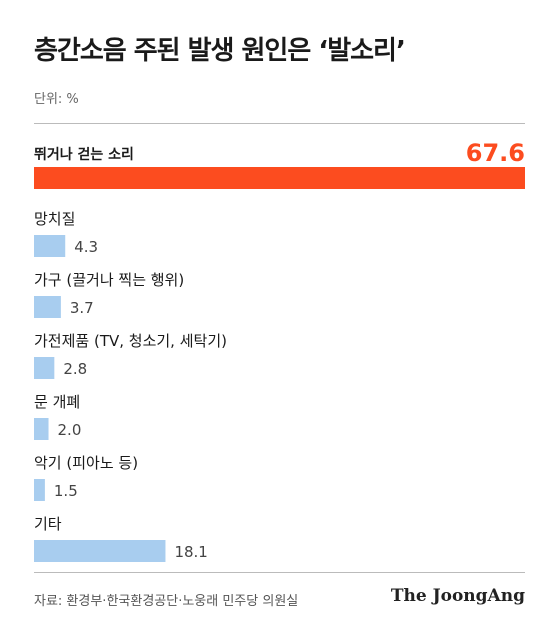 This screenshot has width=559, height=633. I want to click on unit-label: 단위: %, so click(56, 99).